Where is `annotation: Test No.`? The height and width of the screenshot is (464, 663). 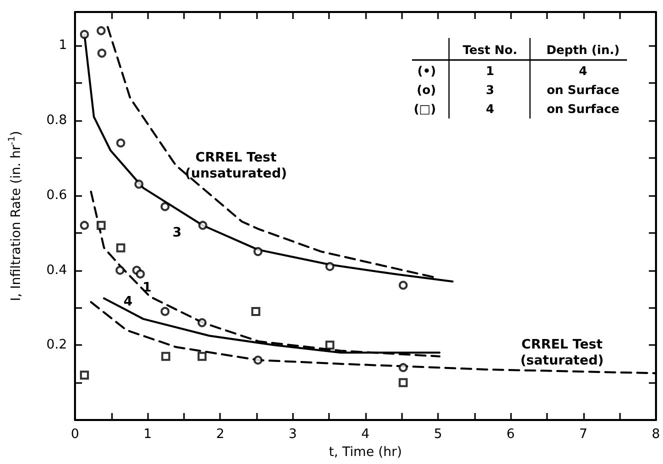 annotation: Test No. is located at coordinates (490, 50).